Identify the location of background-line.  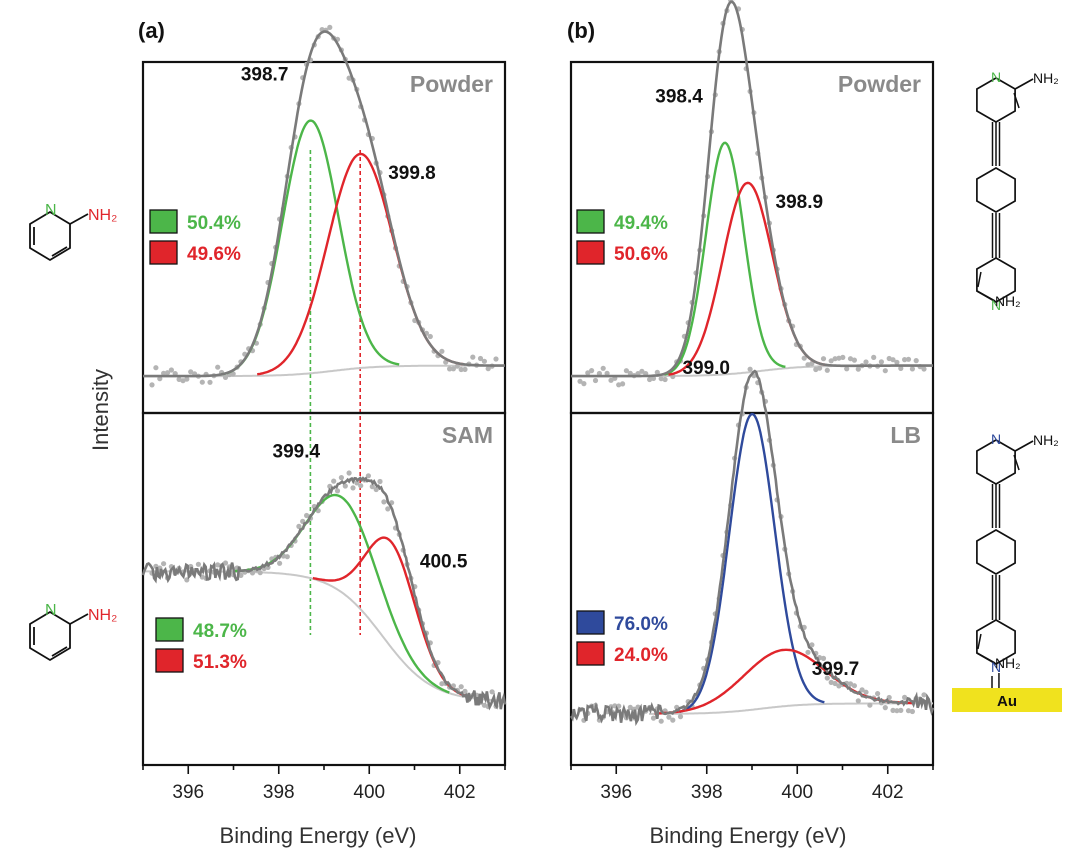
(791, 708).